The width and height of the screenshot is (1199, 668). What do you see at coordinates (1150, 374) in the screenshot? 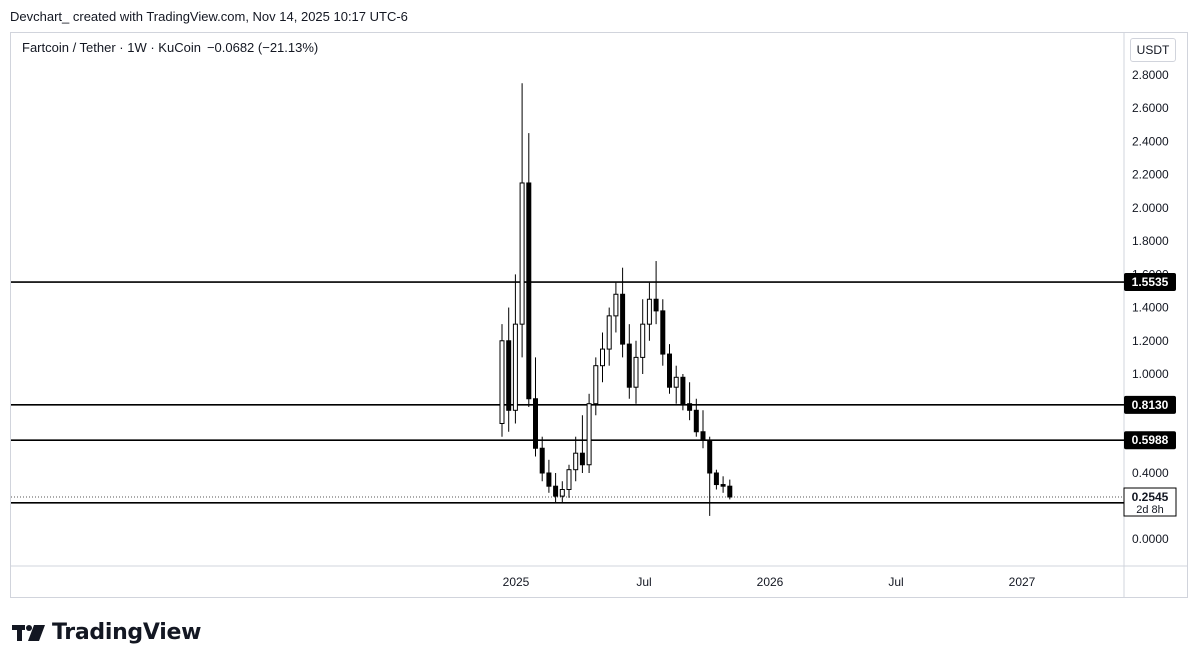
I see `y-tick-label: 1.0000` at bounding box center [1150, 374].